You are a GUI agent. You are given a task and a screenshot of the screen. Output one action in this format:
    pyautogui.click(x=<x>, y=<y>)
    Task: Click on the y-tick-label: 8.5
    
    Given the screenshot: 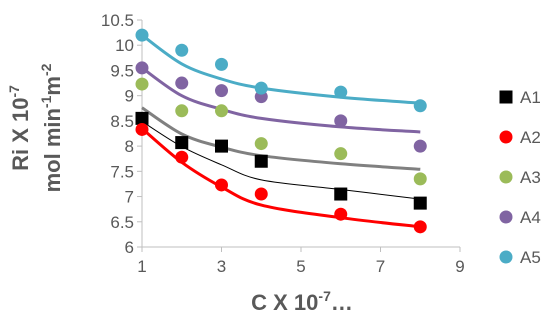 What is the action you would take?
    pyautogui.click(x=122, y=121)
    